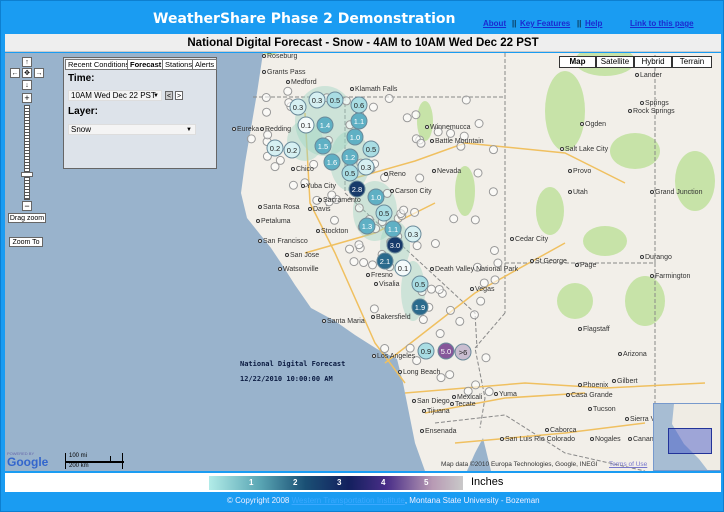 This screenshot has width=724, height=512. I want to click on city-label: San Jose, so click(304, 255).